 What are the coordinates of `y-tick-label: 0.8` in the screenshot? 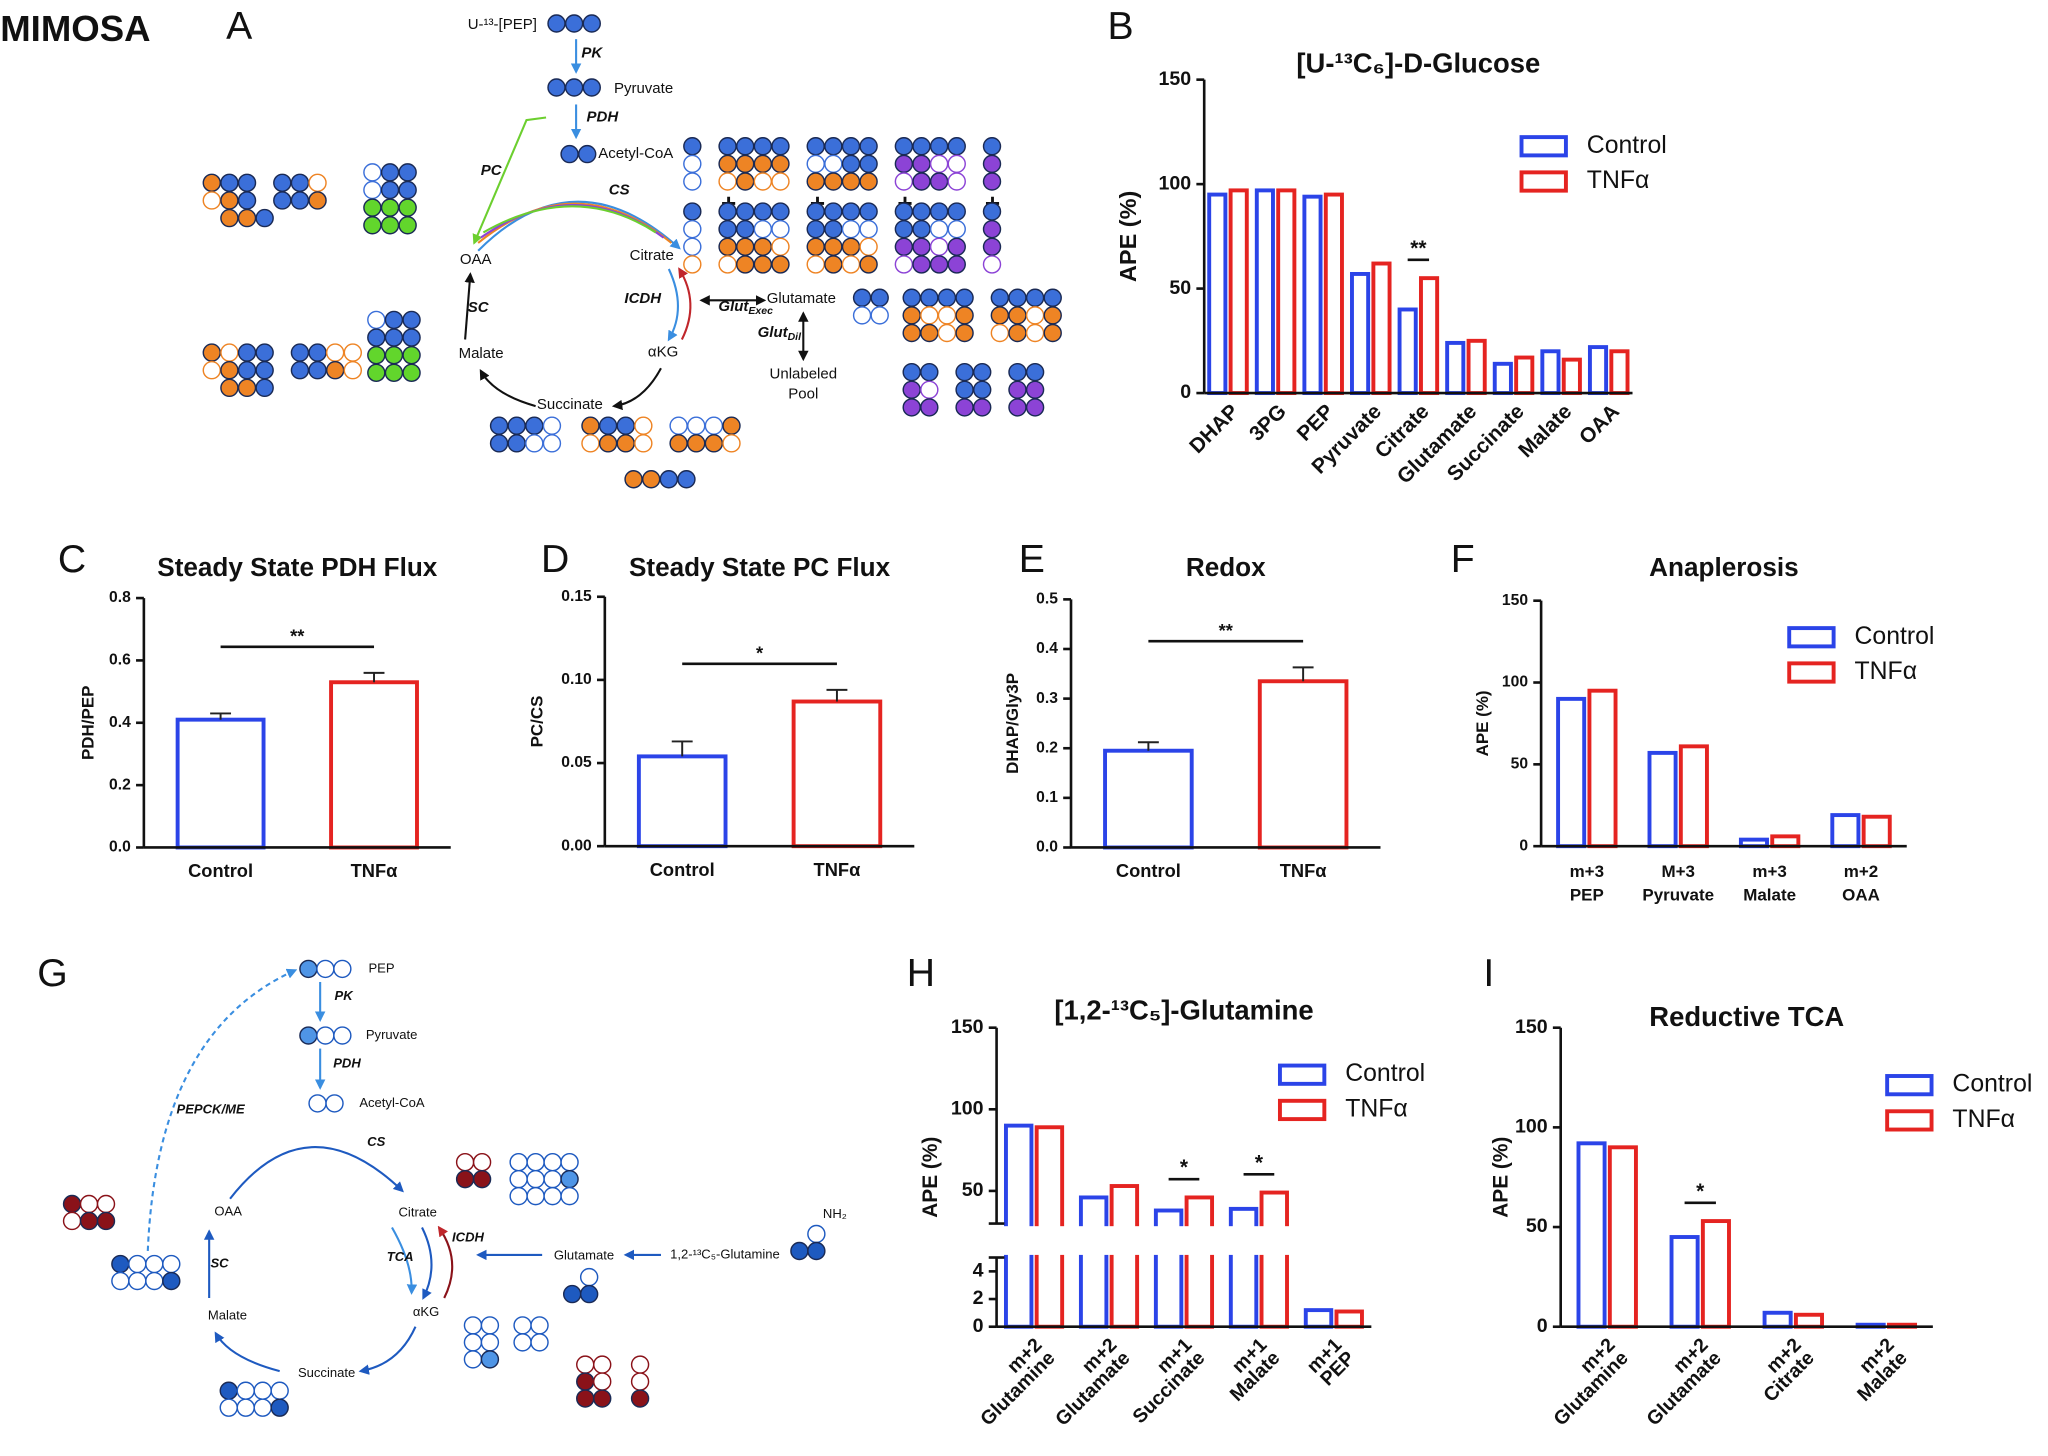 It's located at (120, 597).